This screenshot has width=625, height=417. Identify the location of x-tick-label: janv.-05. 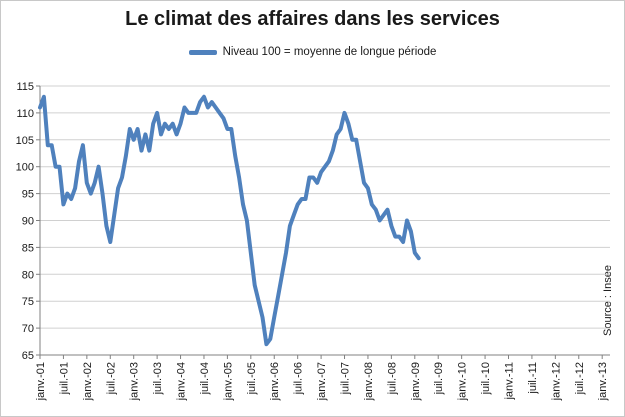
(228, 381).